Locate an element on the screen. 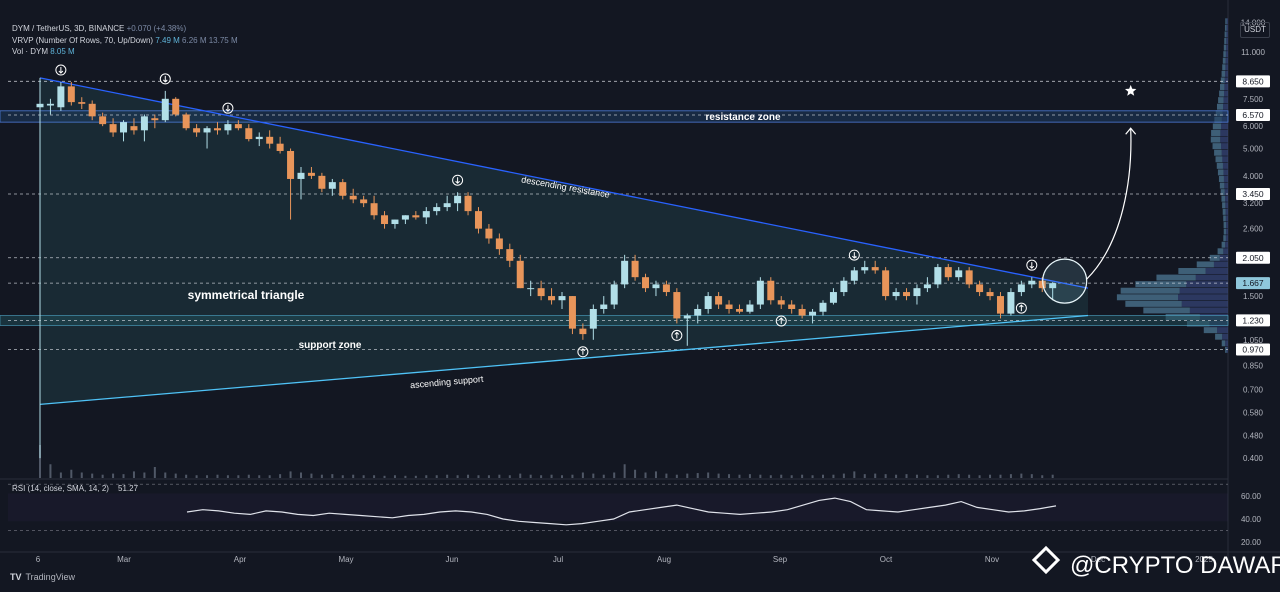 The height and width of the screenshot is (592, 1280). time-tick-label: 6 is located at coordinates (38, 559).